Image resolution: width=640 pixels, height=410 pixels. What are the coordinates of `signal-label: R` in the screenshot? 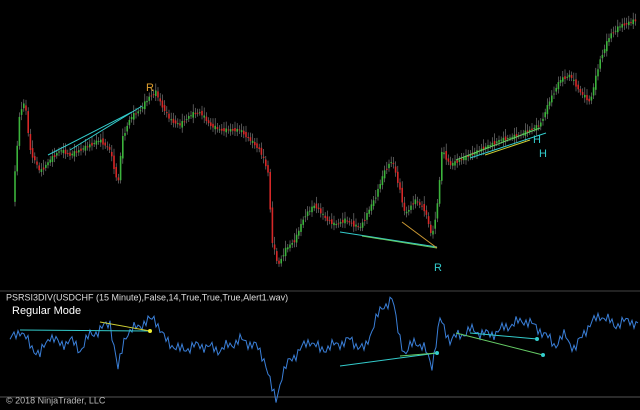 It's located at (150, 88).